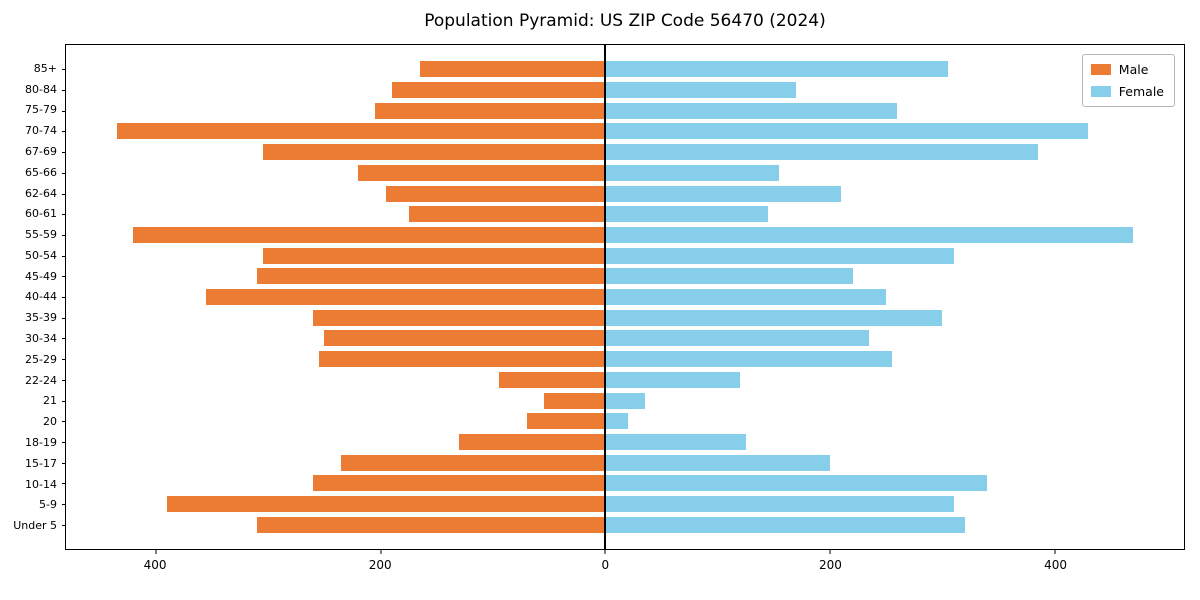 Image resolution: width=1200 pixels, height=600 pixels. Describe the element at coordinates (50, 401) in the screenshot. I see `y-tick-label: 21` at that location.